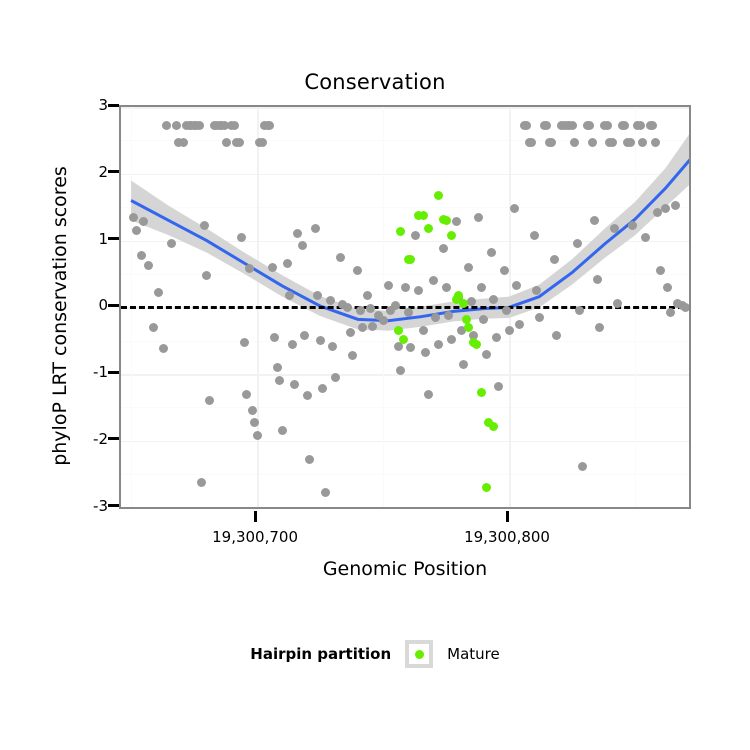 The width and height of the screenshot is (750, 750). I want to click on y-tick-label: -2, so click(100, 438).